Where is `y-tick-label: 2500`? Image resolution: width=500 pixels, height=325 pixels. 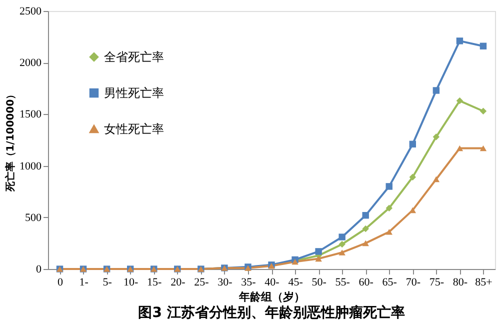 y-tick-label: 2500 is located at coordinates (31, 12).